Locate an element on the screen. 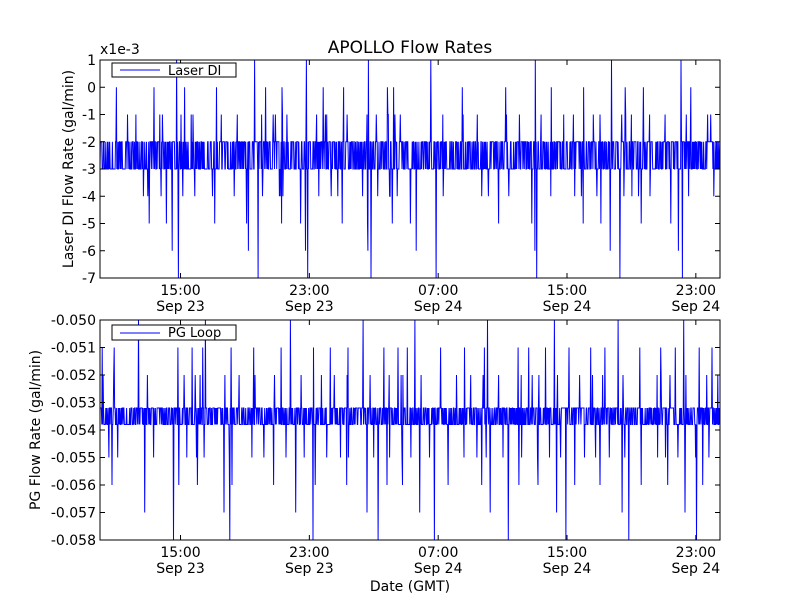 Image resolution: width=800 pixels, height=604 pixels. y-tick-label: -0.053 is located at coordinates (73, 404).